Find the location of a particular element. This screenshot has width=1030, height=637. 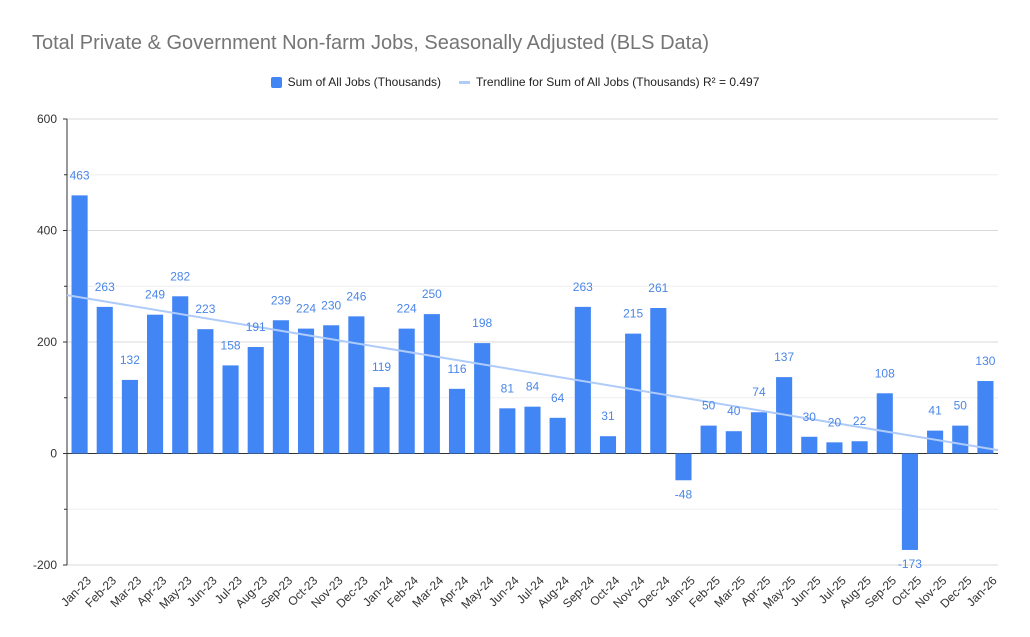

data-label: 84 is located at coordinates (533, 387).